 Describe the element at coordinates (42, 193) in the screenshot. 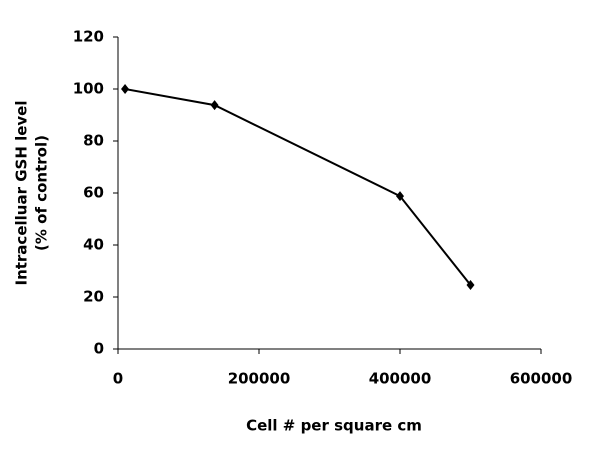

I see `y-axis-title: (% of control)` at that location.